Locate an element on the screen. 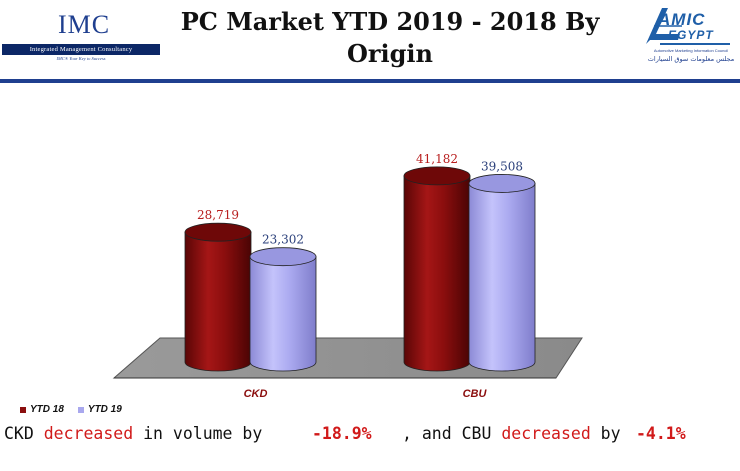 The image size is (740, 471). data-label-ckd-ytd18: 28,719 is located at coordinates (218, 215).